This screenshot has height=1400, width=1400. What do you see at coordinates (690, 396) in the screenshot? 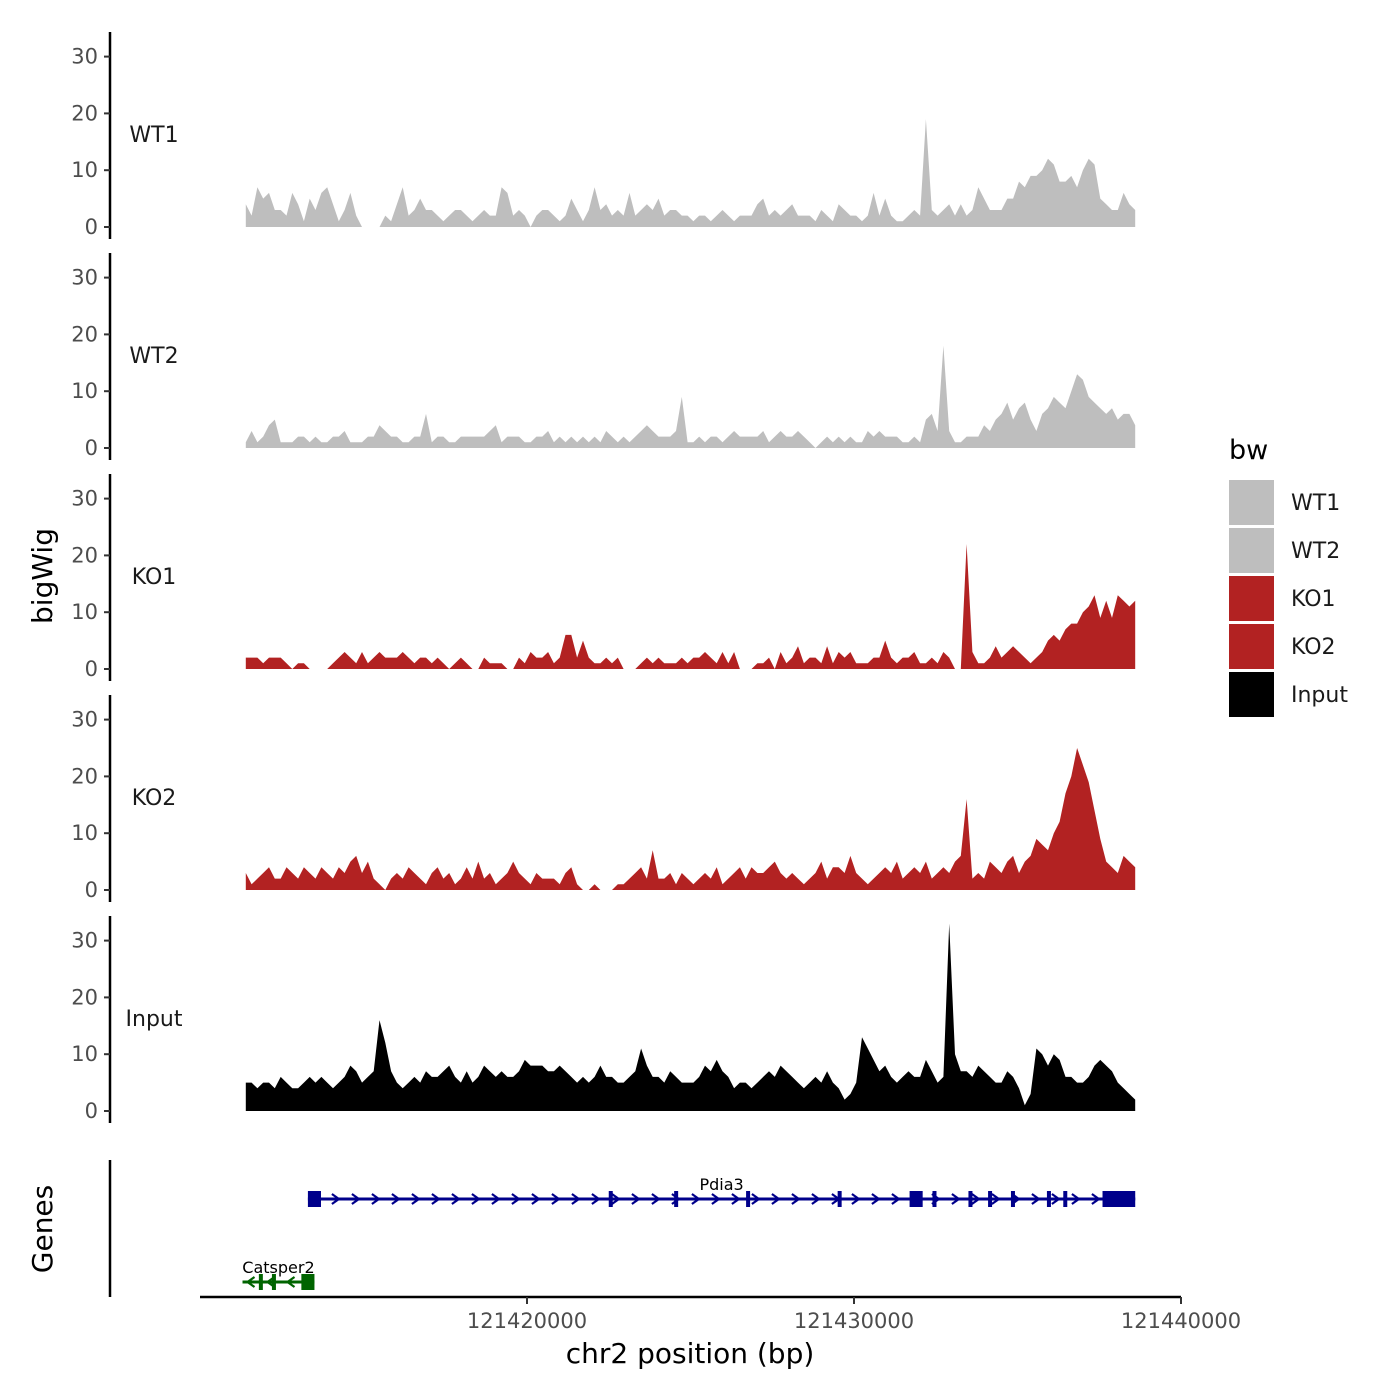
I see `signal-area-wt2` at bounding box center [690, 396].